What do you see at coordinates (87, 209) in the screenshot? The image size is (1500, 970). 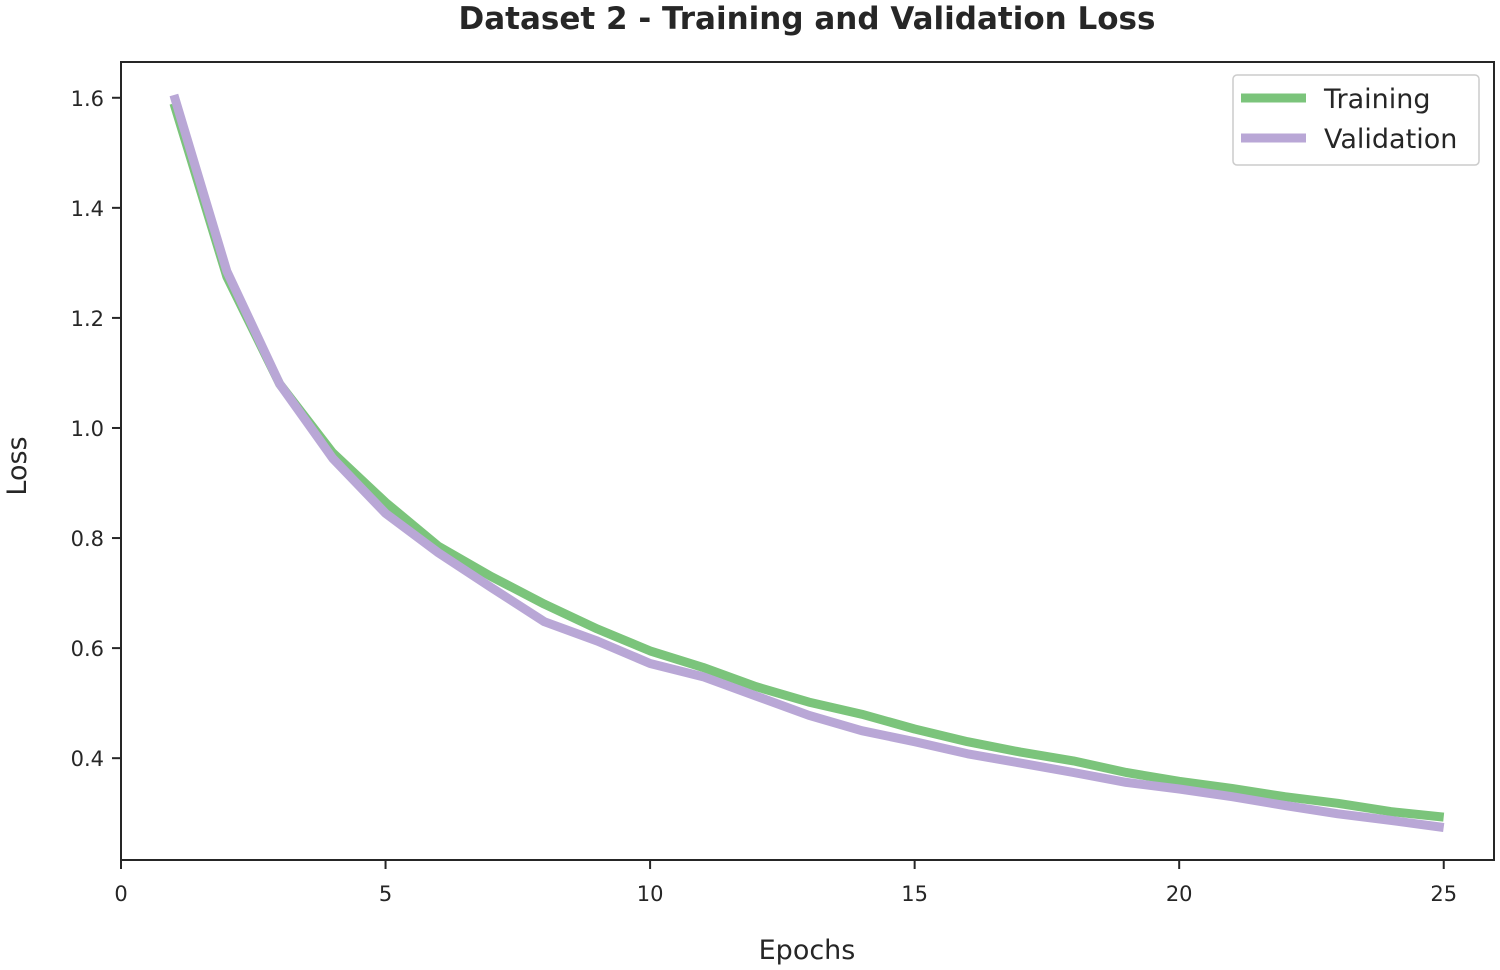 I see `y-tick-label: 1.4` at bounding box center [87, 209].